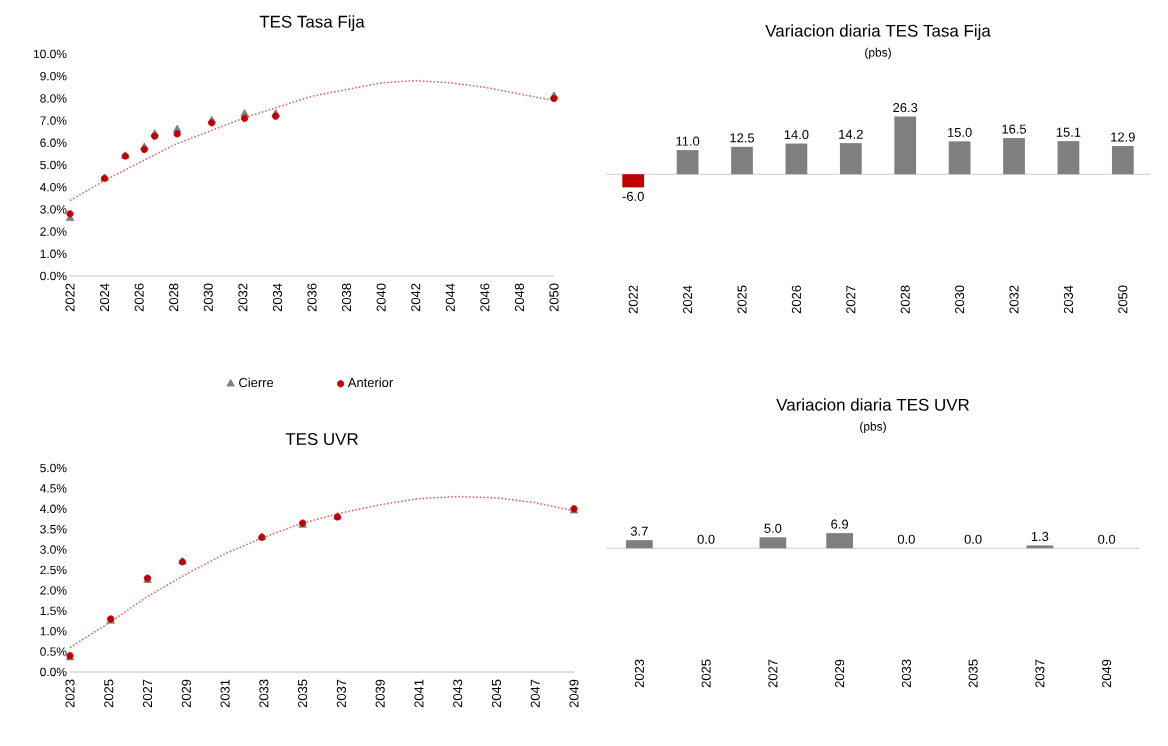 Image resolution: width=1168 pixels, height=746 pixels. I want to click on chart-title: TES Tasa Fija, so click(312, 23).